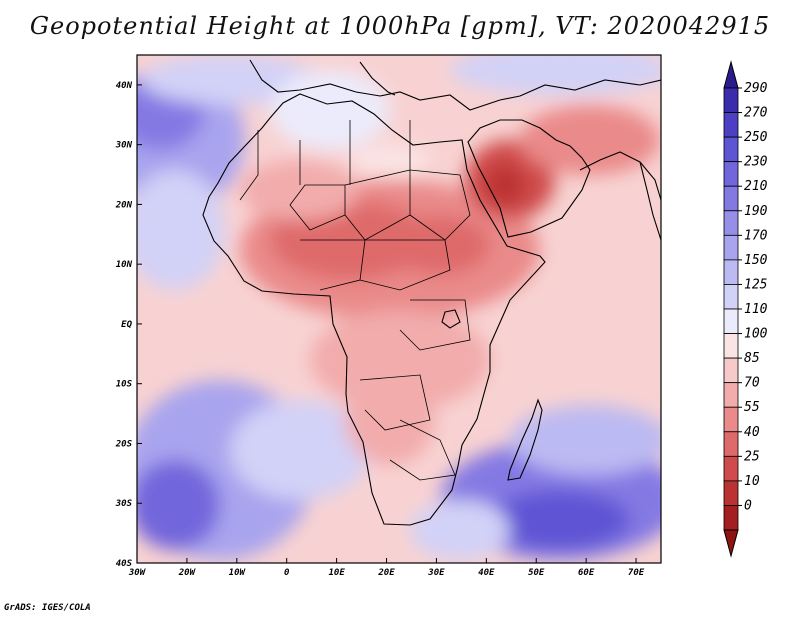 This screenshot has width=800, height=618. I want to click on colorbar-min-arrow, so click(731, 543).